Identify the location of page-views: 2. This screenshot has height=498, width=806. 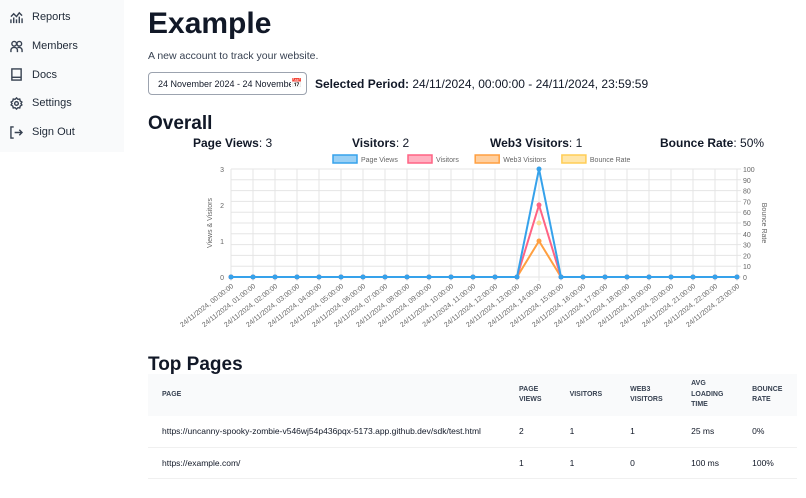
(530, 432).